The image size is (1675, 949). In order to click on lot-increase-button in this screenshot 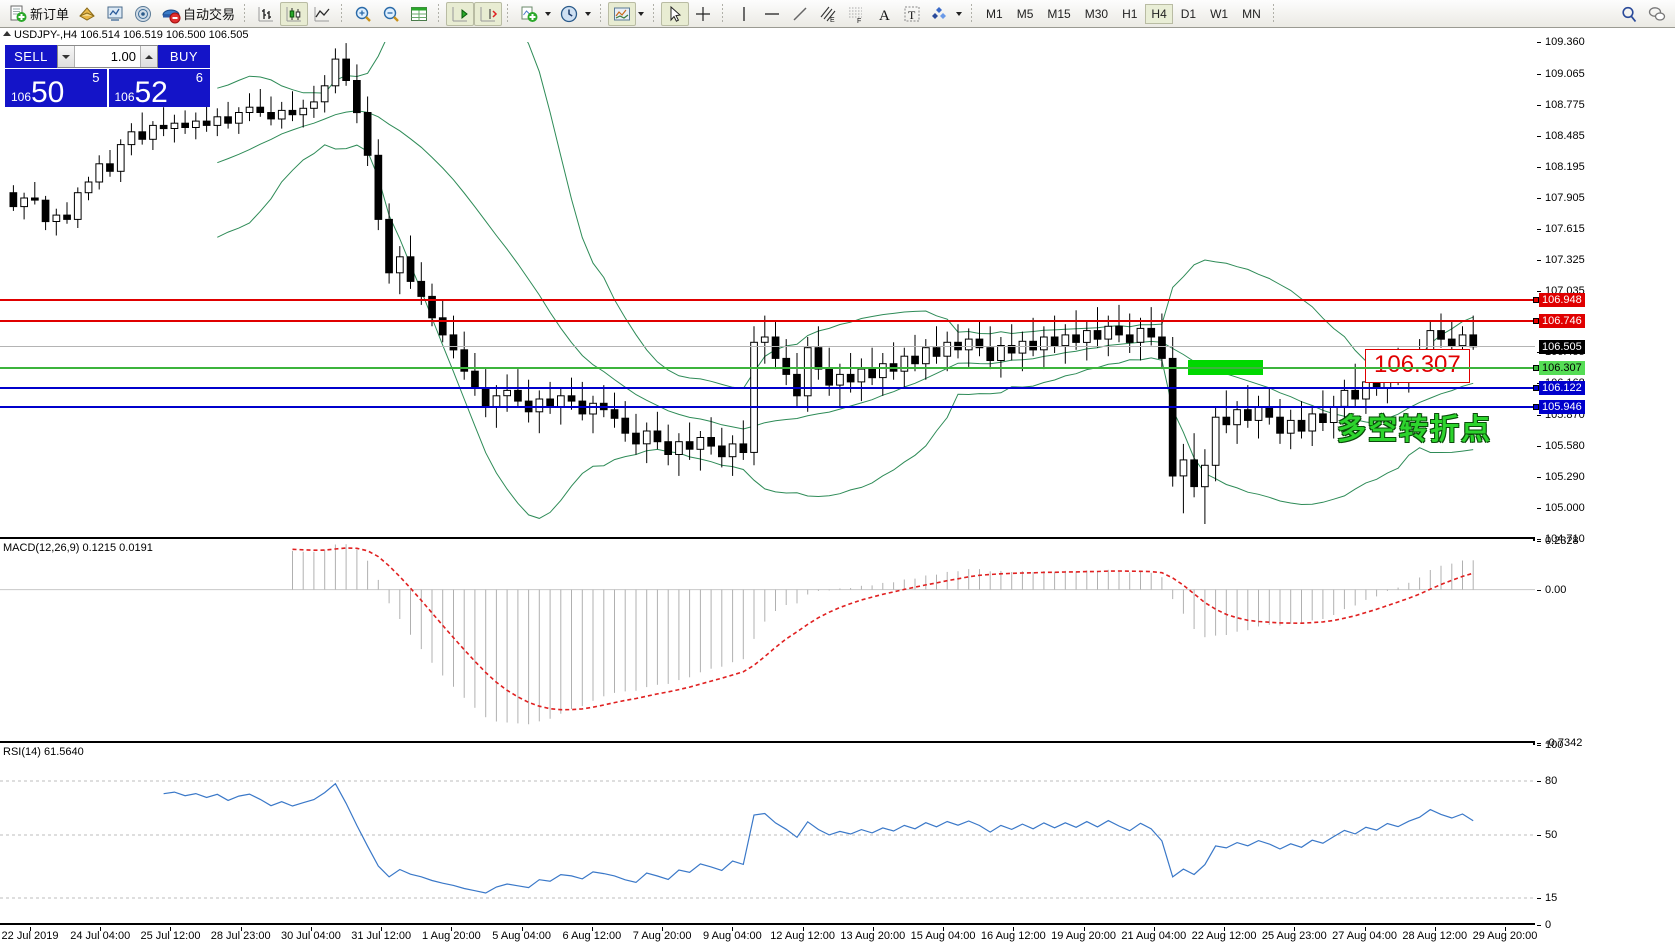, I will do `click(148, 56)`.